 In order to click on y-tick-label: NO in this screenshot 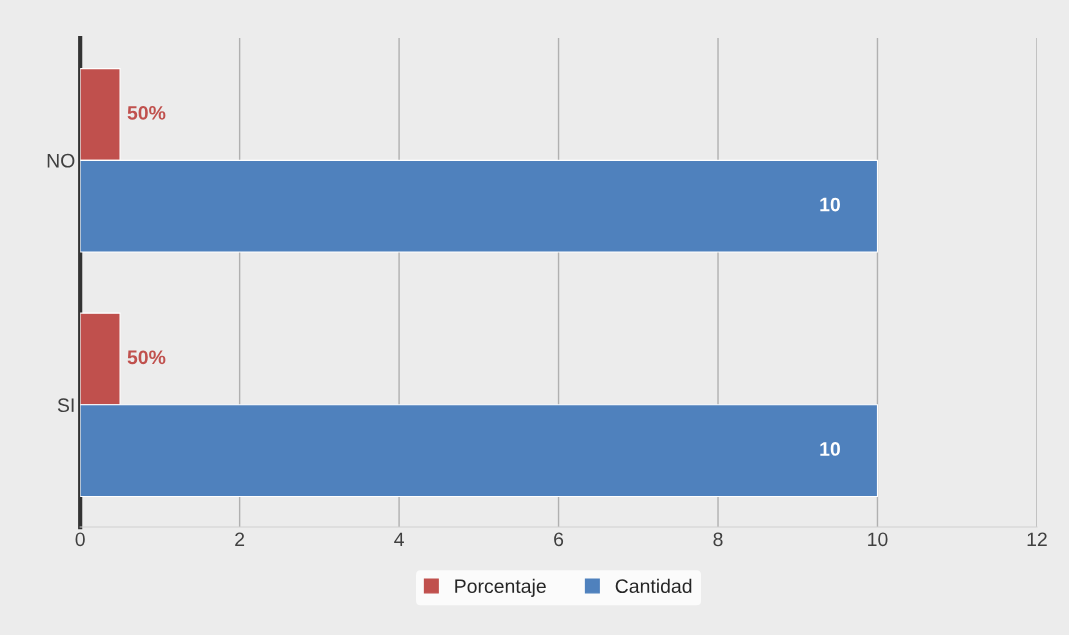, I will do `click(61, 160)`.